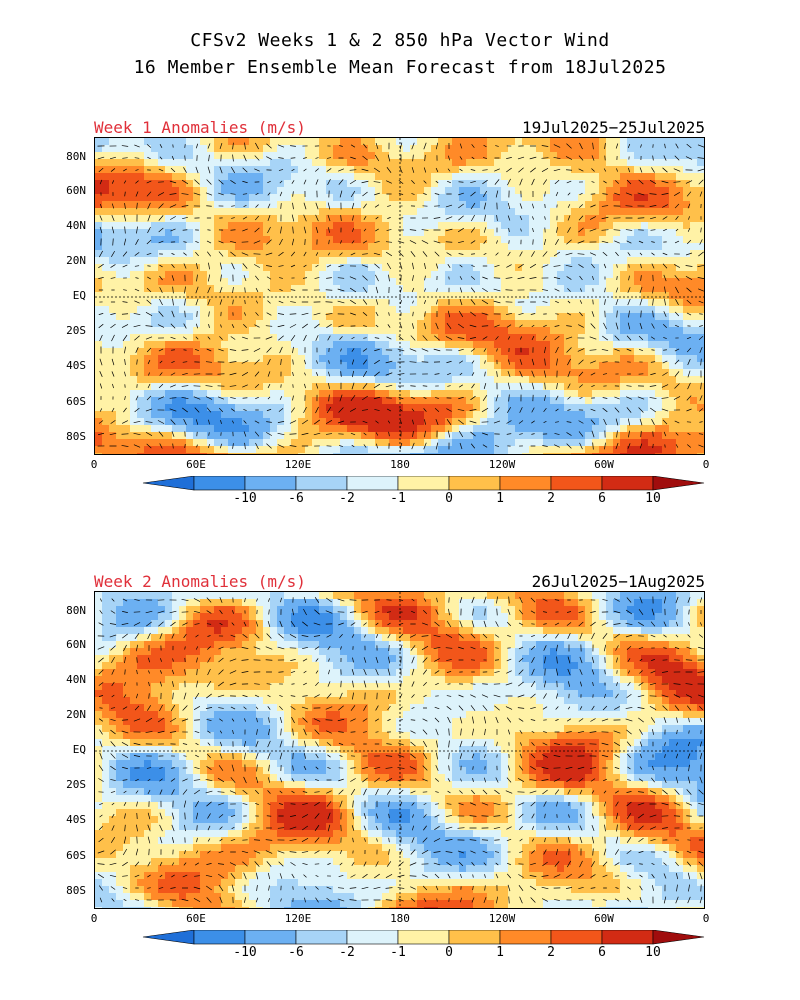  Describe the element at coordinates (398, 952) in the screenshot. I see `panel2-colorbar-label: -1` at that location.